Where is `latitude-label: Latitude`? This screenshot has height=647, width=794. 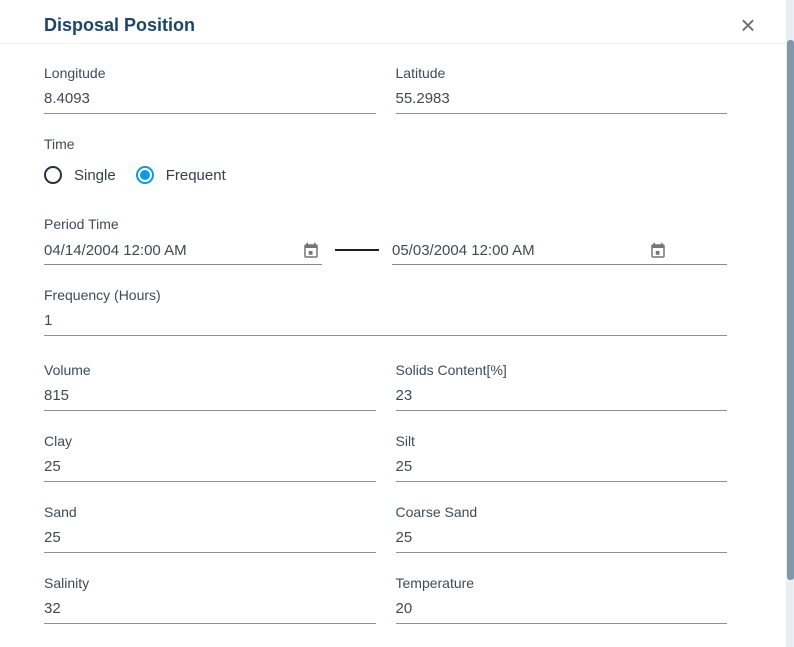 latitude-label: Latitude is located at coordinates (420, 73).